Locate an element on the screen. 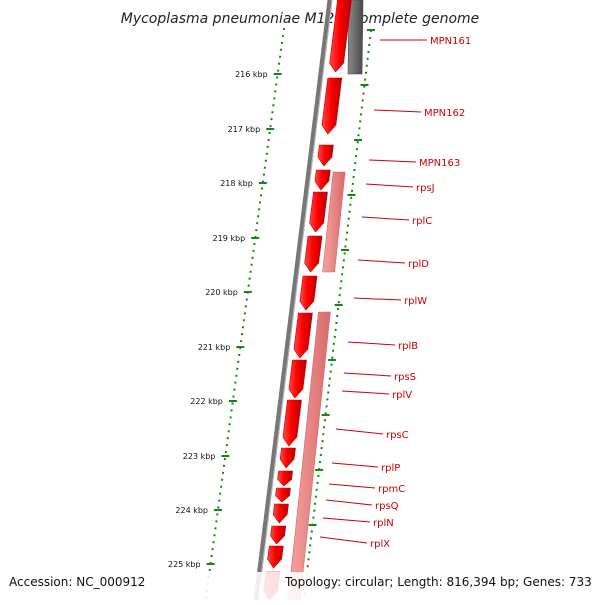 This screenshot has width=600, height=605. genome-backbone is located at coordinates (293, 300).